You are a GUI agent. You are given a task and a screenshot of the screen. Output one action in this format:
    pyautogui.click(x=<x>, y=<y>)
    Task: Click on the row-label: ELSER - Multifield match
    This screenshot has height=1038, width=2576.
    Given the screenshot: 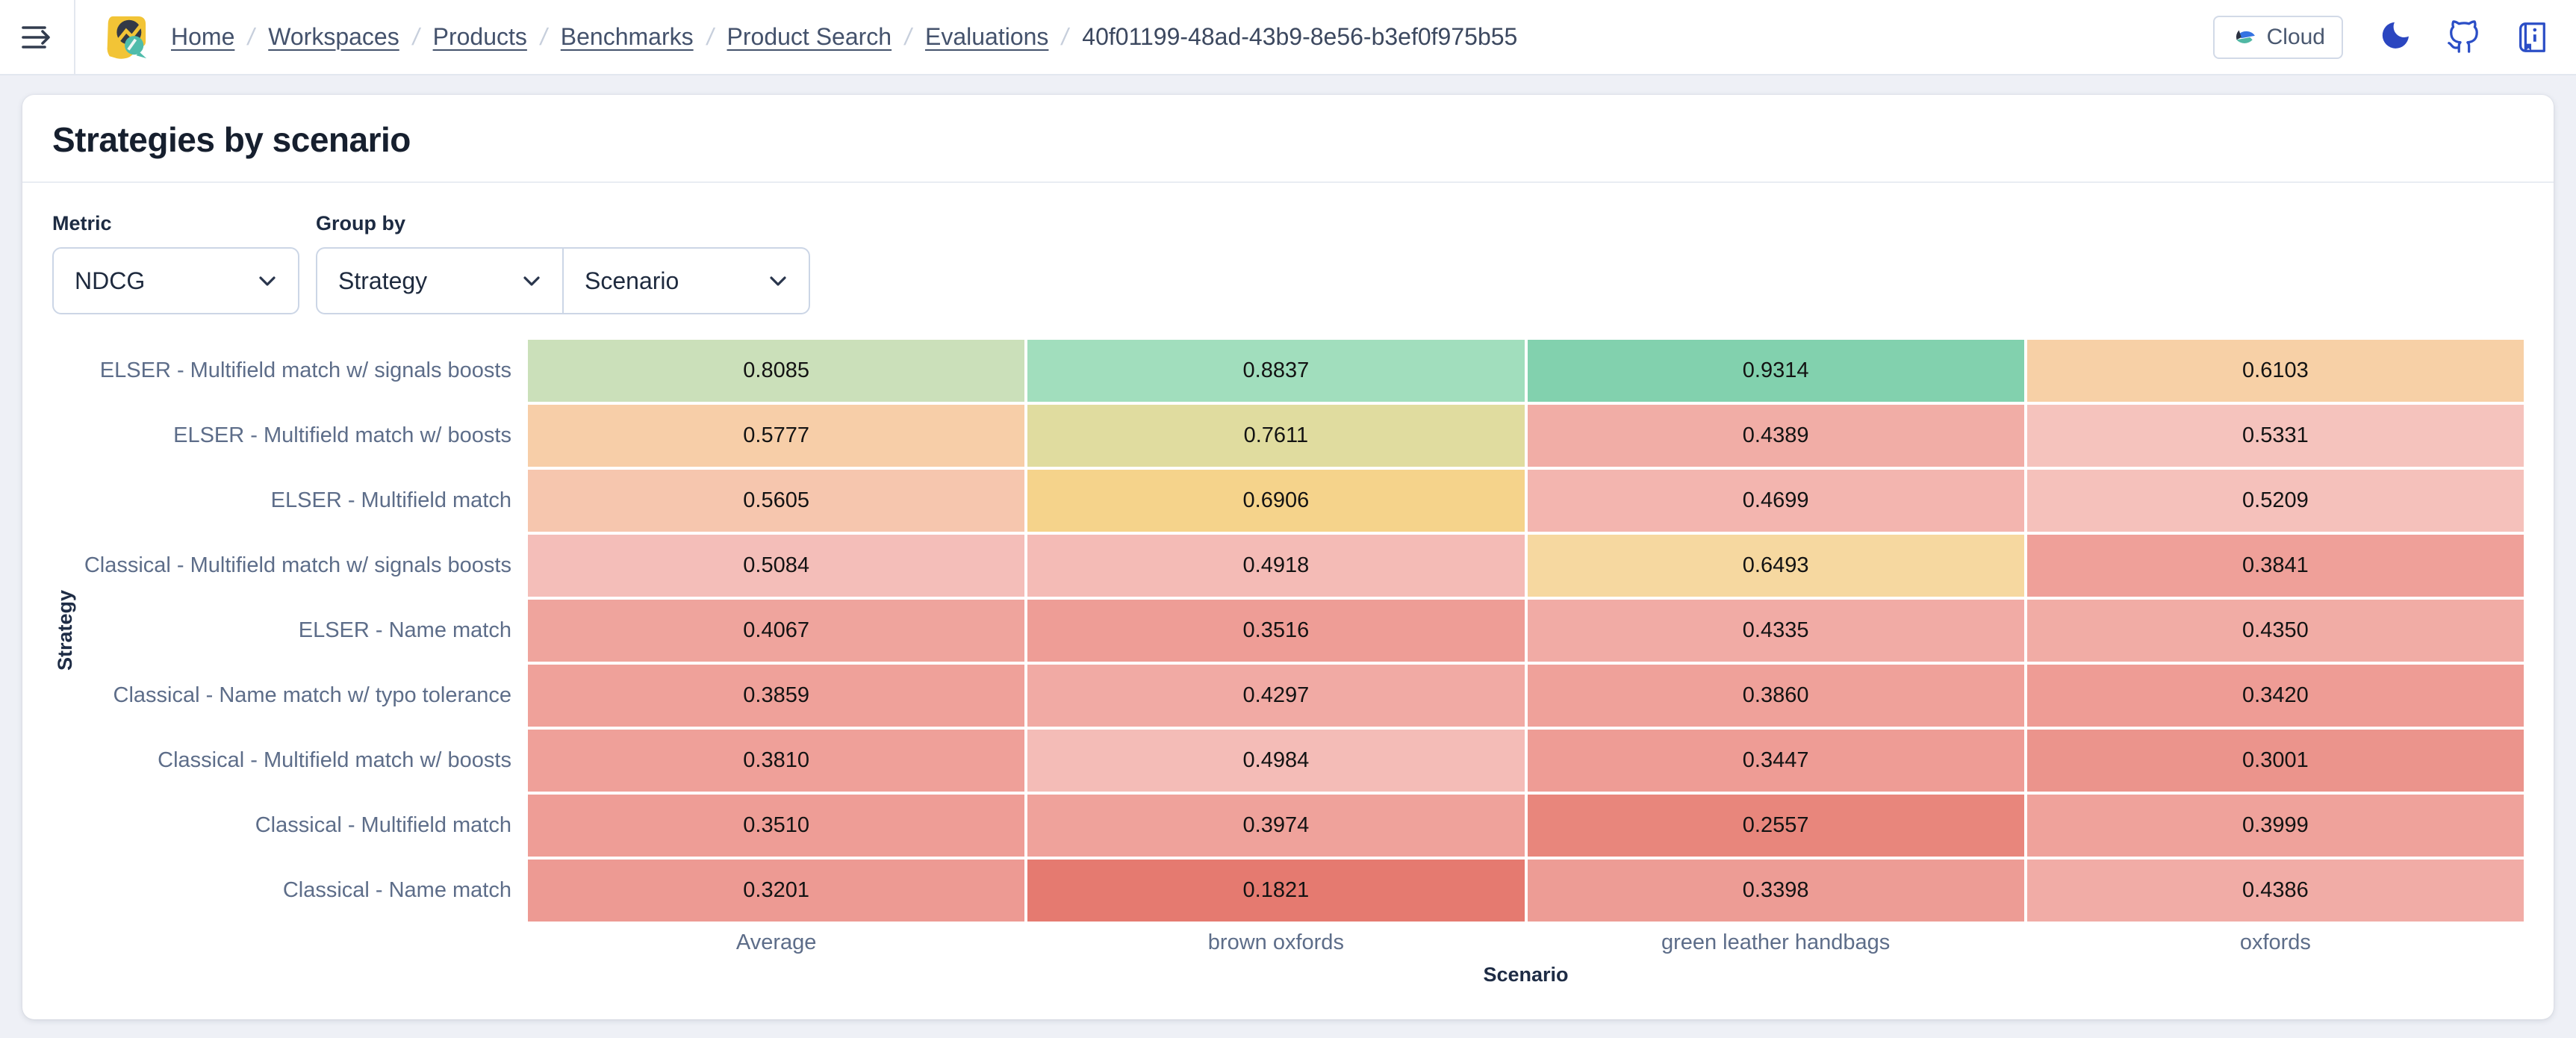 What is the action you would take?
    pyautogui.click(x=391, y=500)
    